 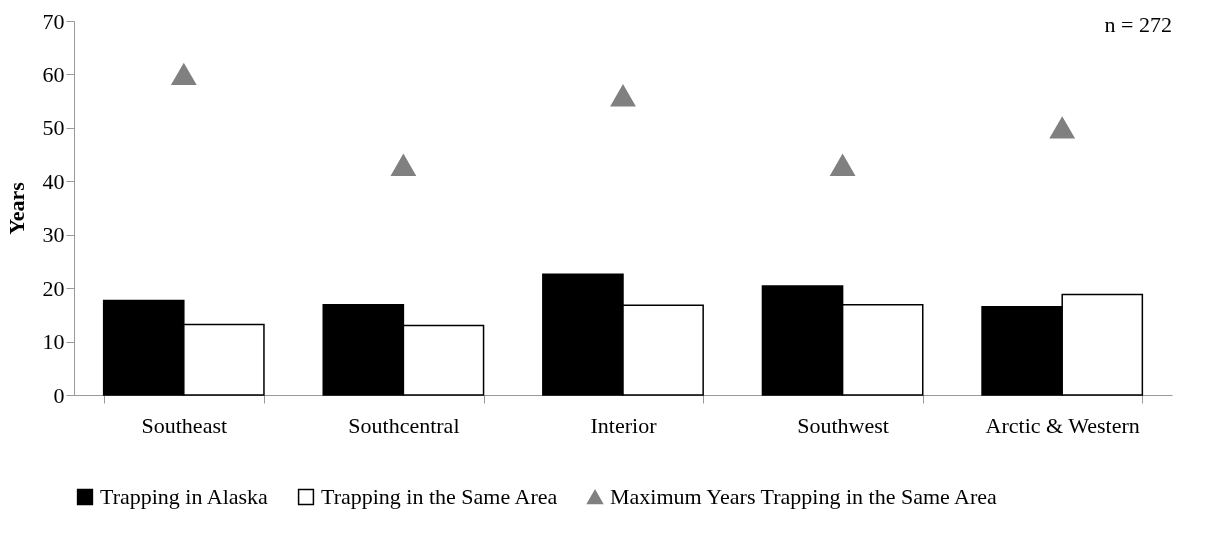 What do you see at coordinates (16, 208) in the screenshot?
I see `y-axis-title: Years` at bounding box center [16, 208].